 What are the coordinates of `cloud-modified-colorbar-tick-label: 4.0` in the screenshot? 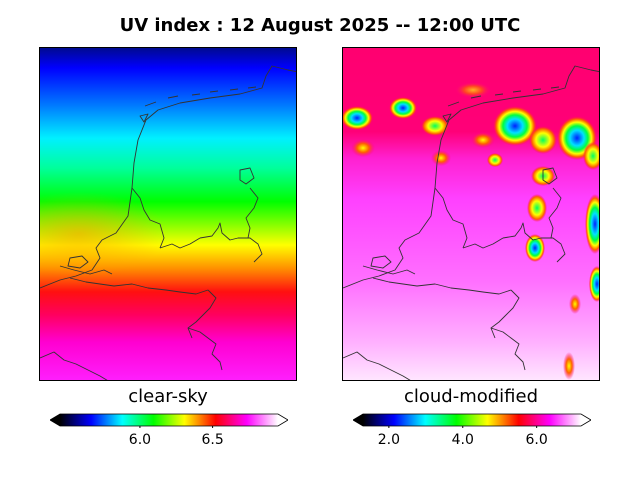 It's located at (462, 440).